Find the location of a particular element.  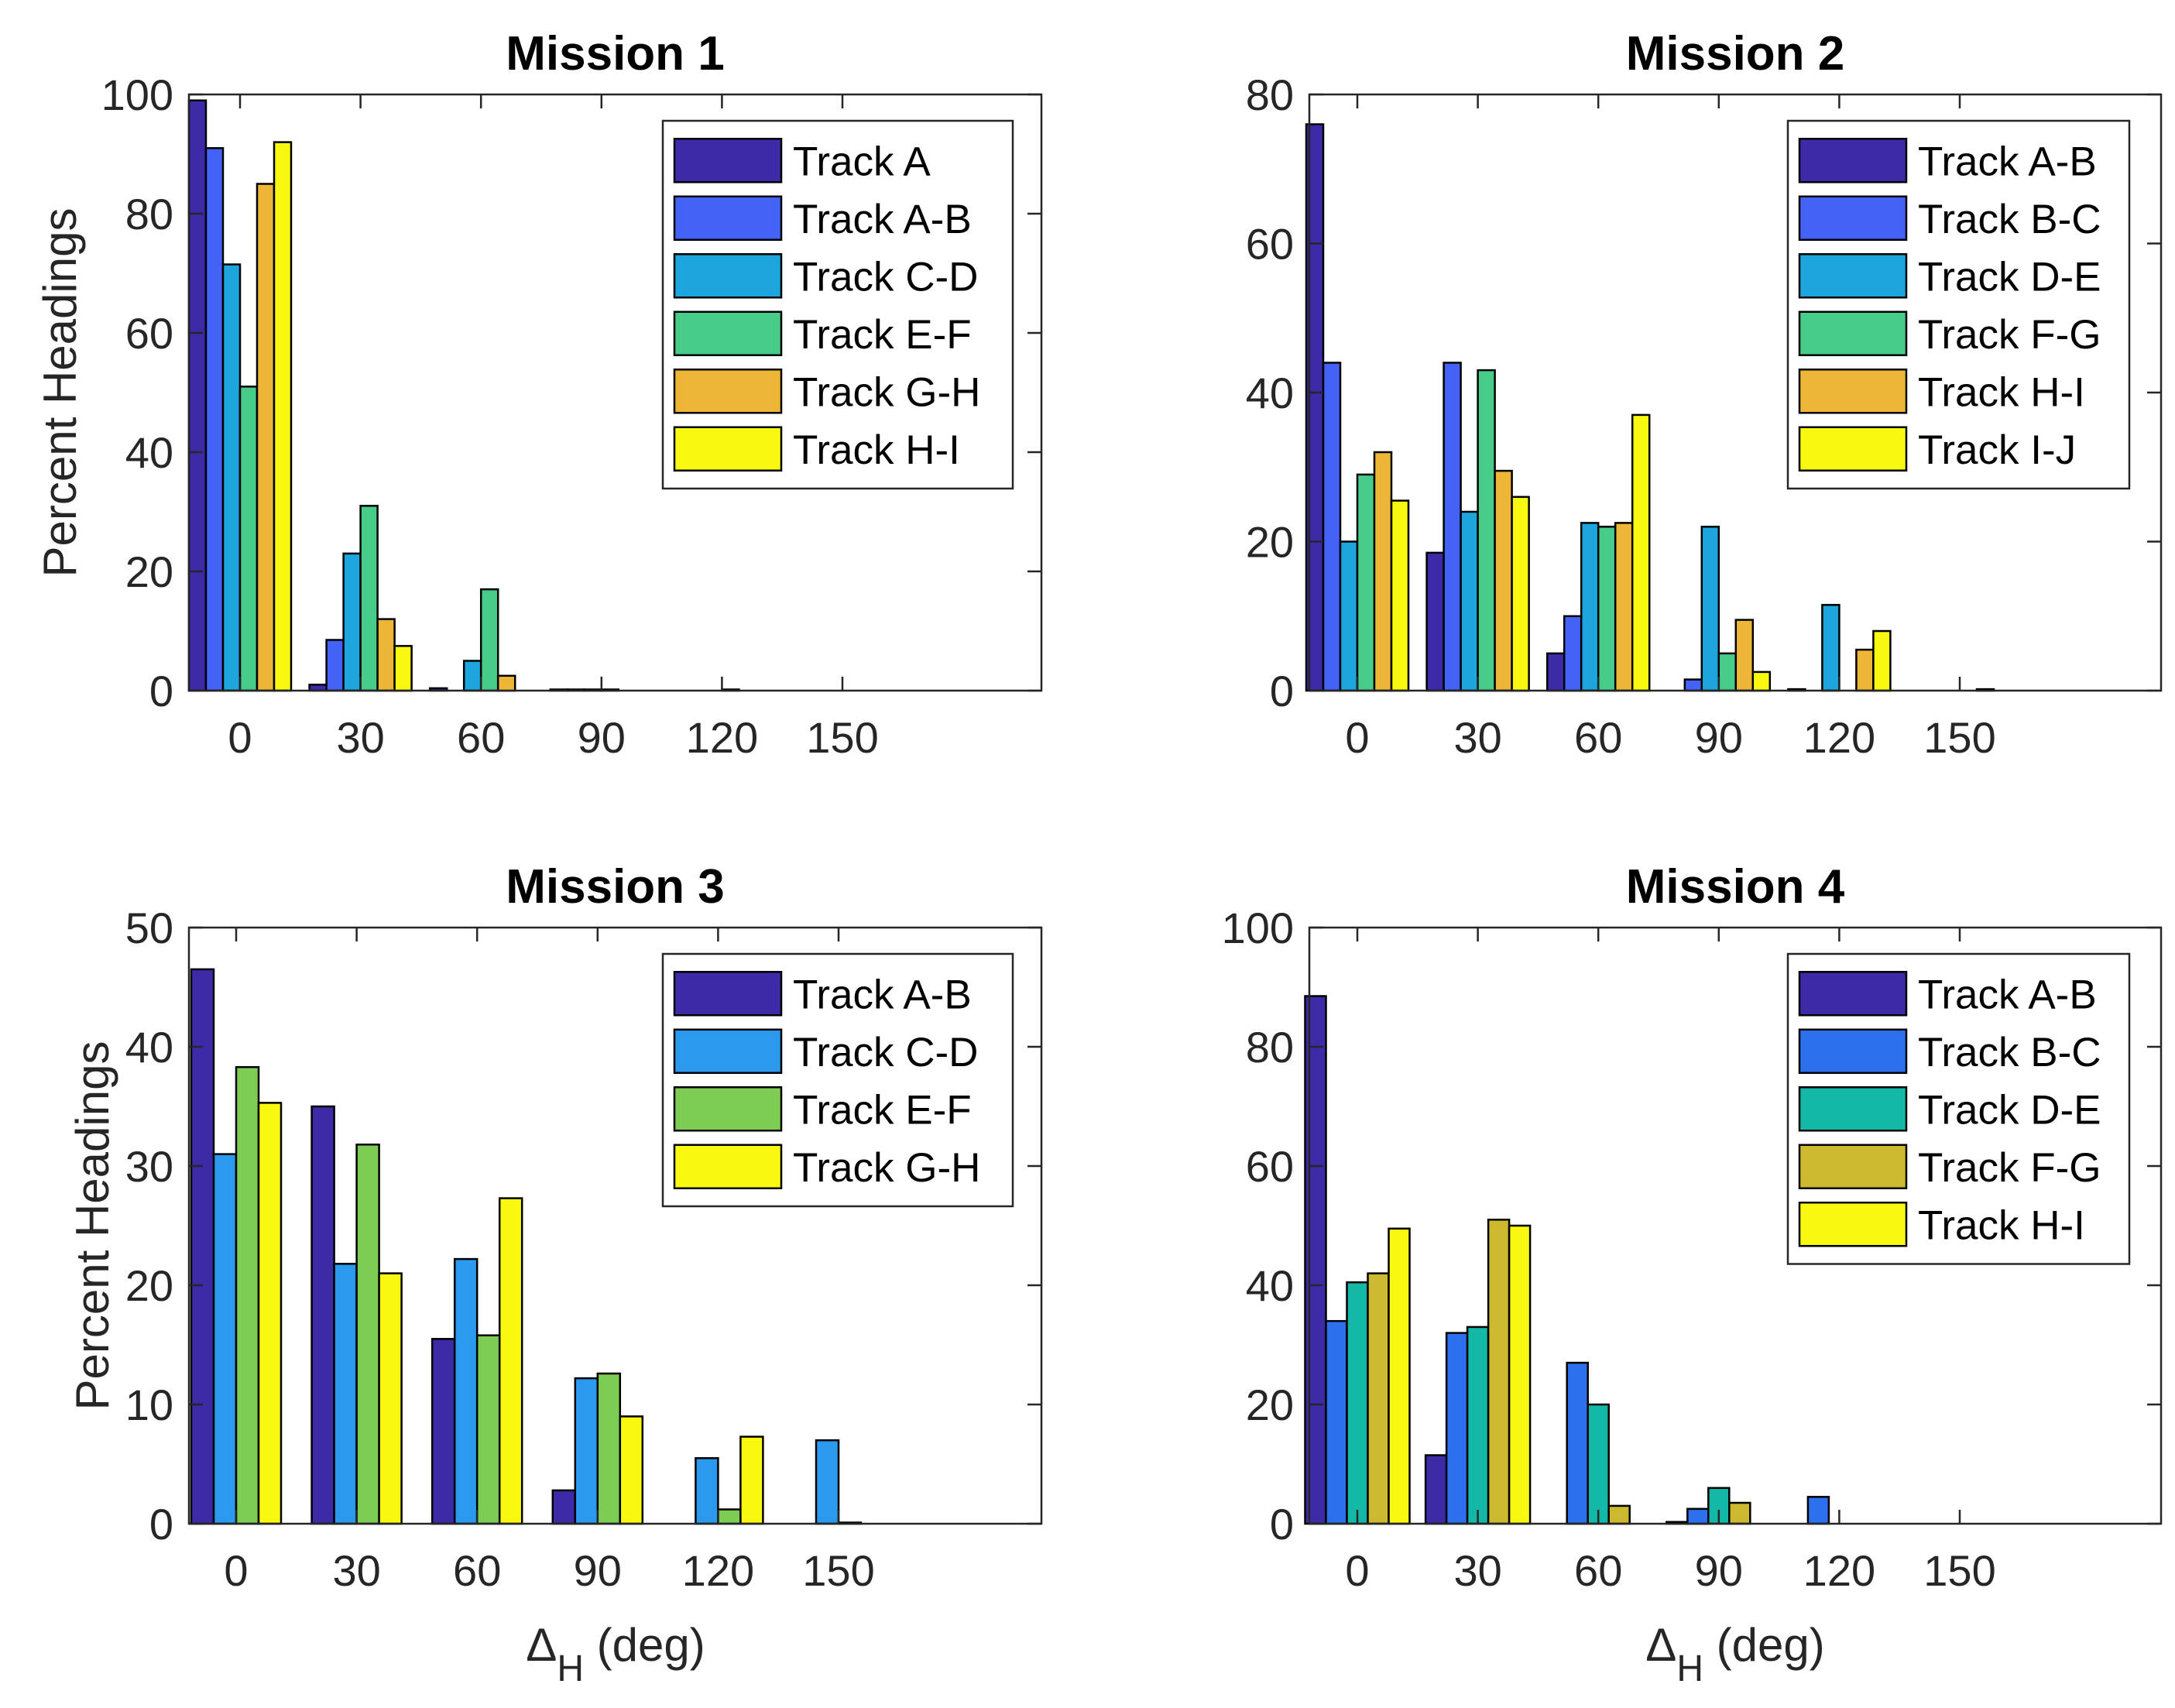

chart-title: Mission 2 is located at coordinates (1735, 54).